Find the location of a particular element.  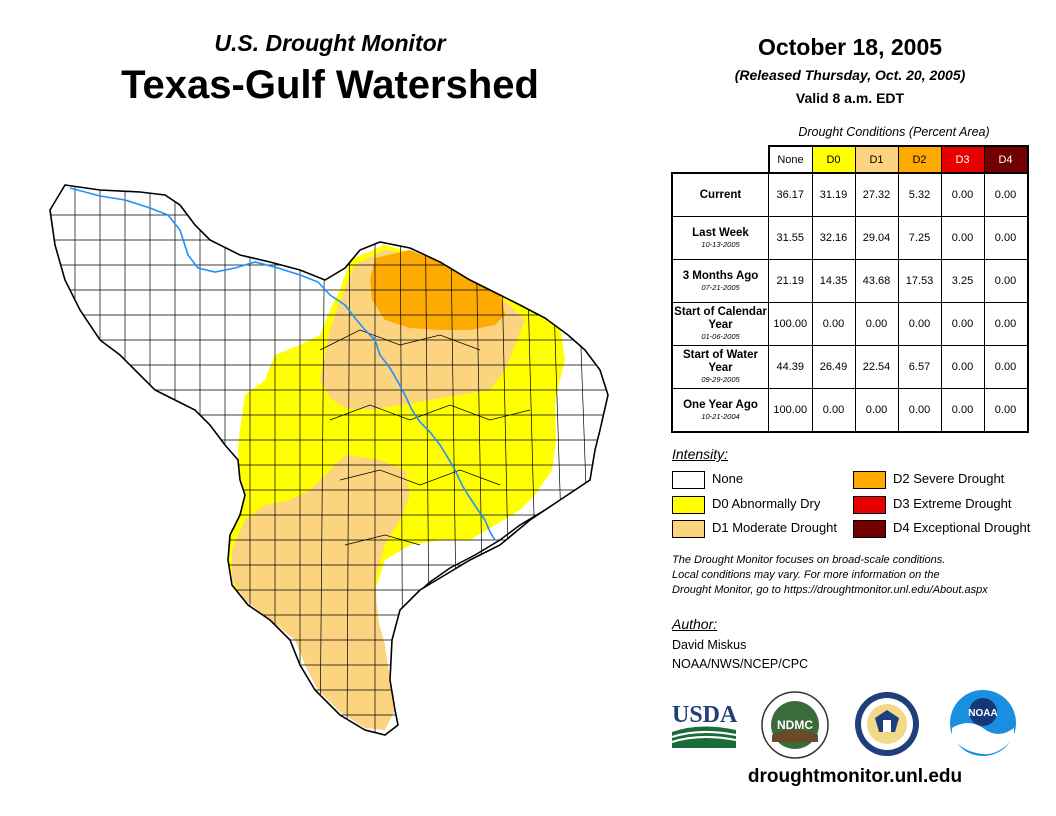

row-label-text: Current is located at coordinates (720, 194).